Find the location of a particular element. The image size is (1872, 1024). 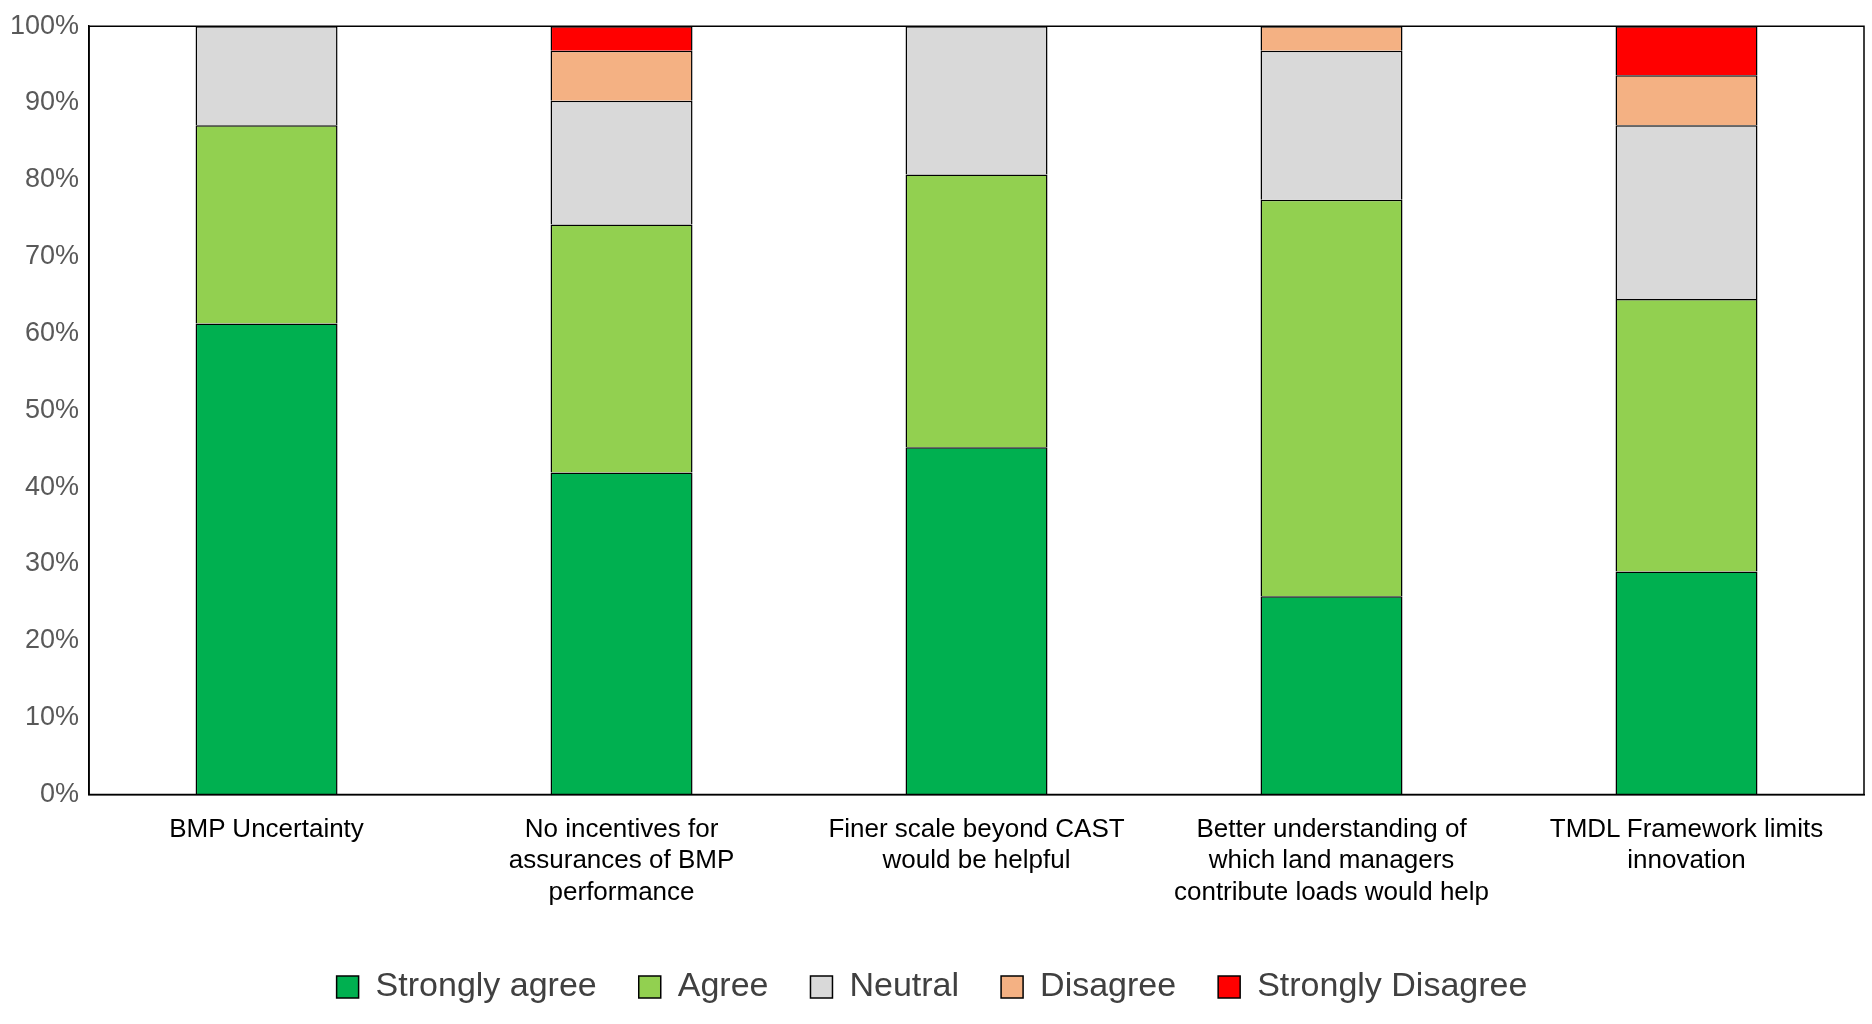

y-tick-label: 10% is located at coordinates (52, 716).